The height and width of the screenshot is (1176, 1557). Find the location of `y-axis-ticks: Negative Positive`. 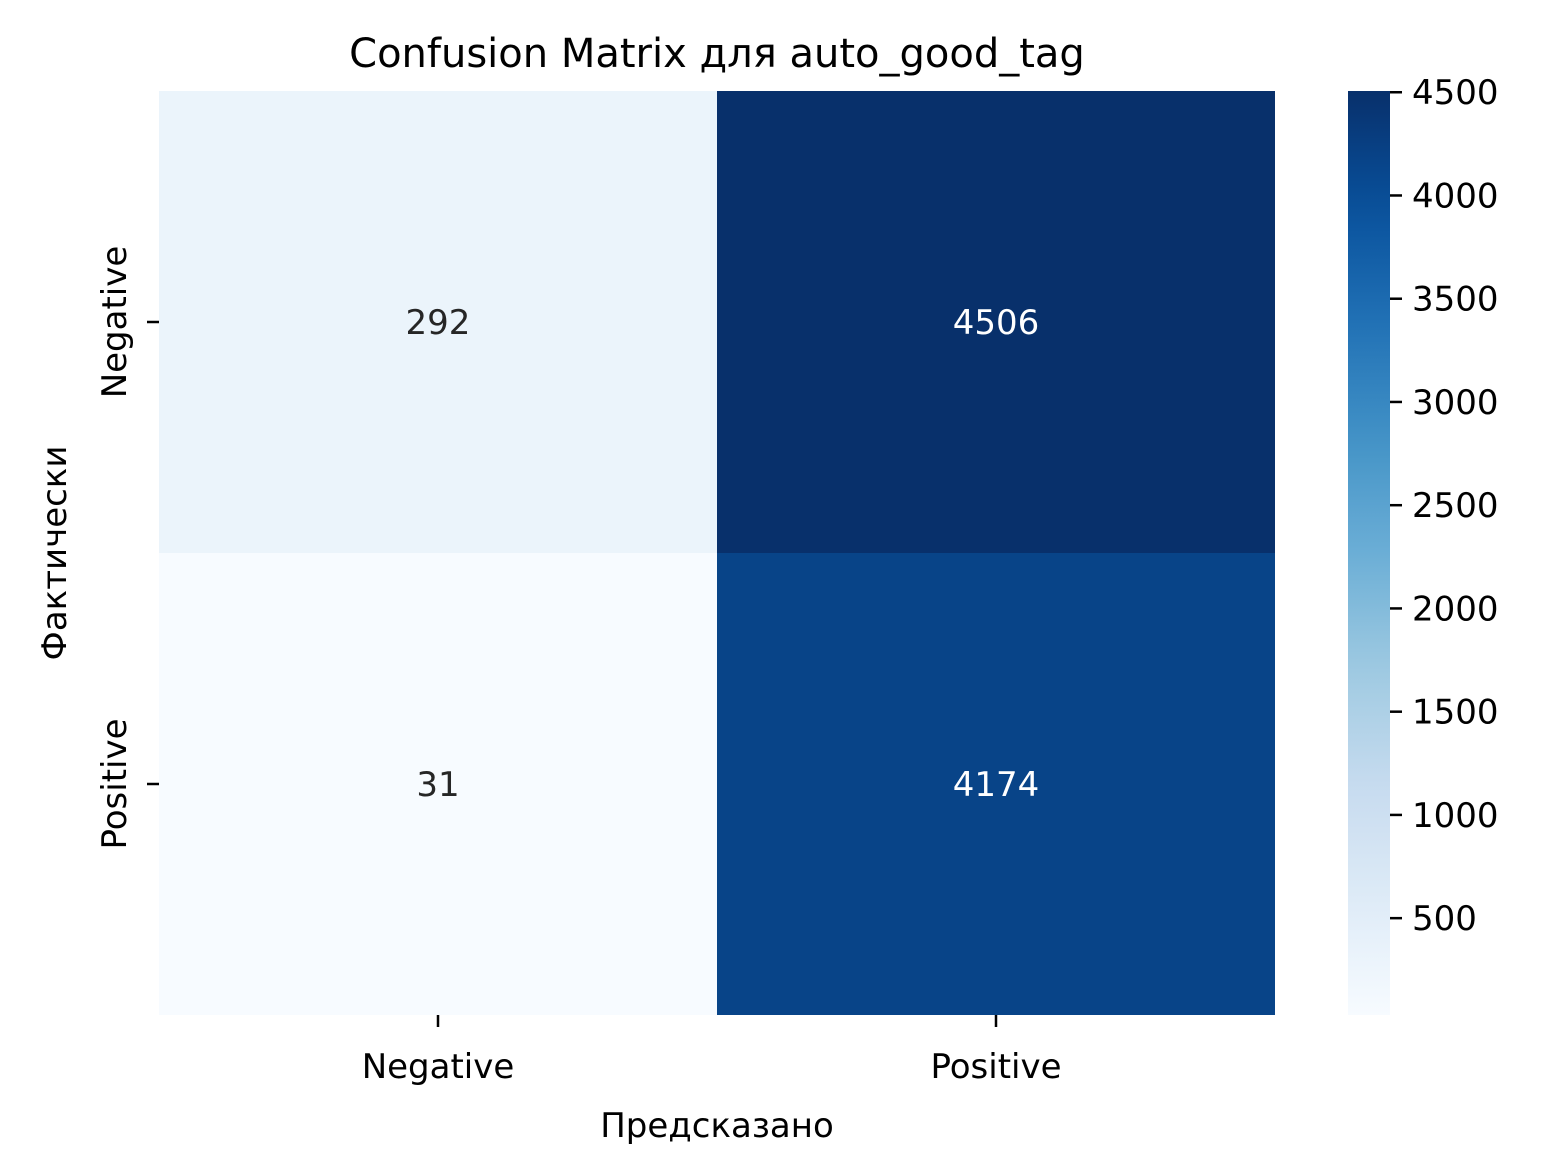

y-axis-ticks: Negative Positive is located at coordinates (127, 548).